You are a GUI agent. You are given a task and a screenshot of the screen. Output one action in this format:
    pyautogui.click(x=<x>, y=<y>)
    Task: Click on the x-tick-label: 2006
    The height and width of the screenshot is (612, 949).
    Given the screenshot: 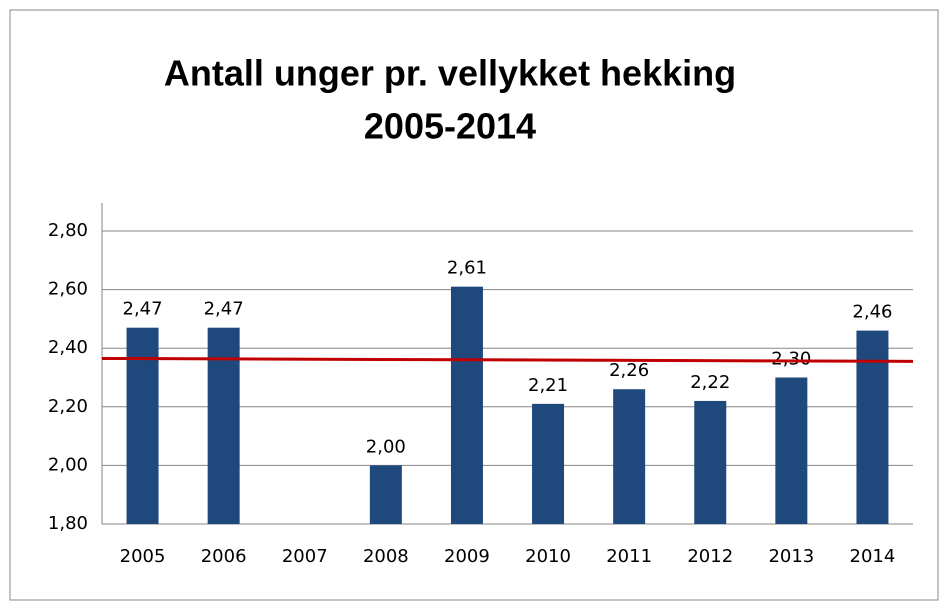 What is the action you would take?
    pyautogui.click(x=224, y=556)
    